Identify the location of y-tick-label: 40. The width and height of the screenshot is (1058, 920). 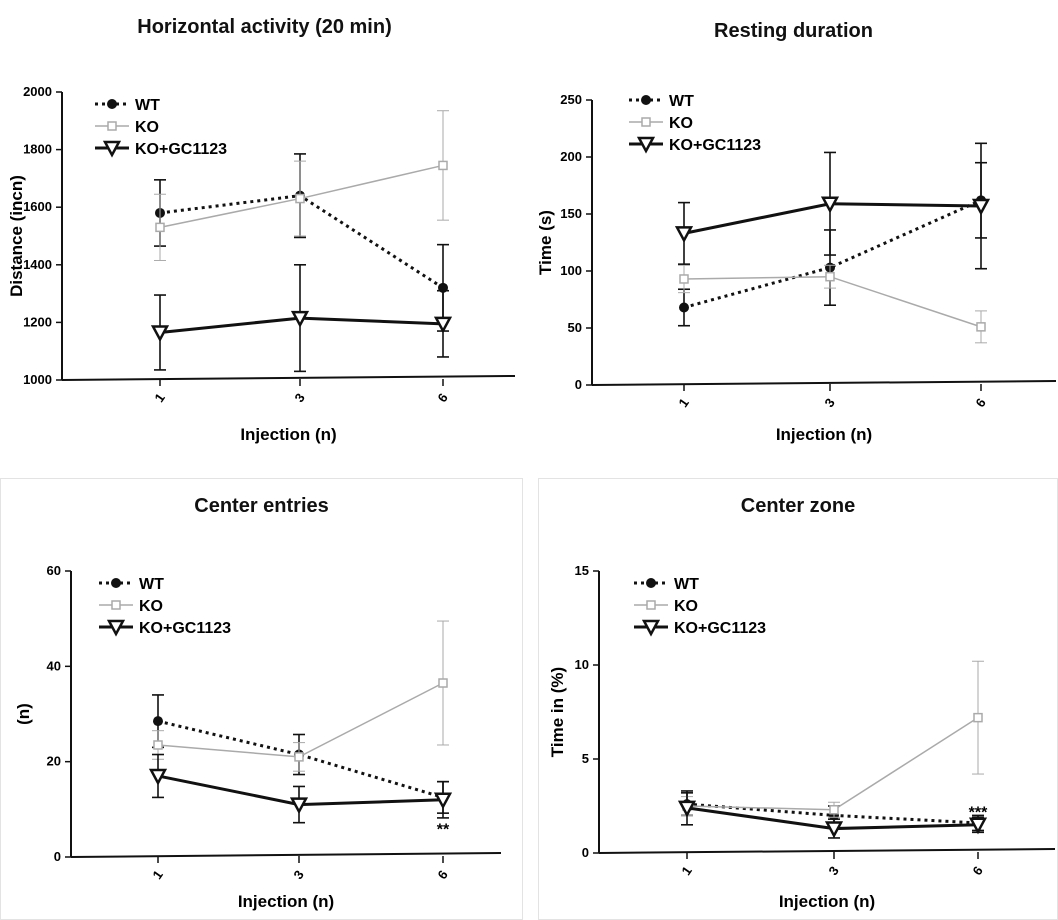
(54, 665).